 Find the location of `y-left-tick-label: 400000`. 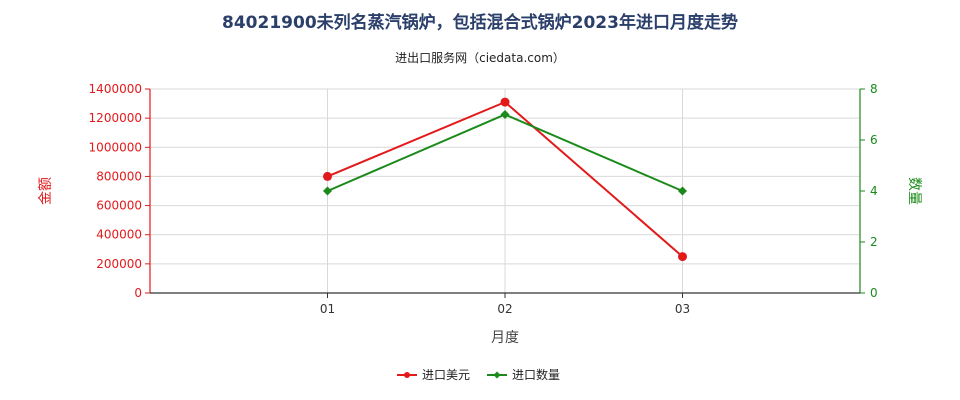

y-left-tick-label: 400000 is located at coordinates (119, 235).